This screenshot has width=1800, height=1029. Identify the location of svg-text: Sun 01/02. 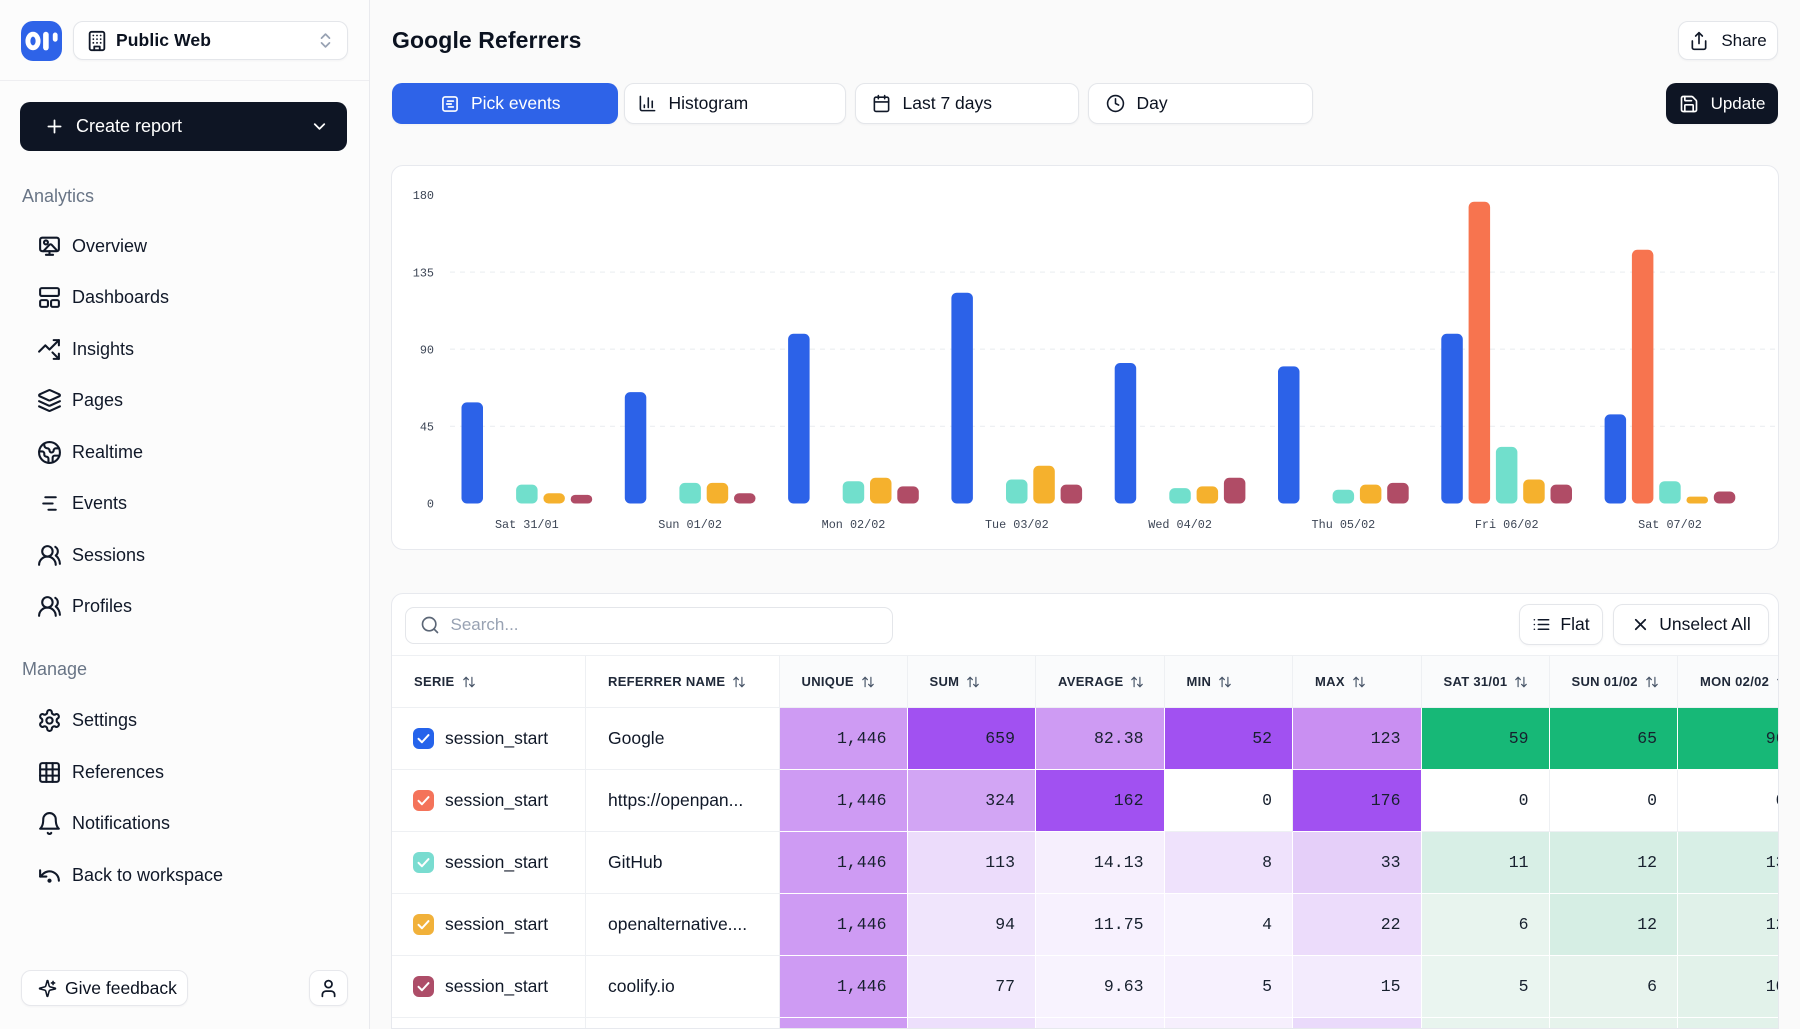
(690, 525).